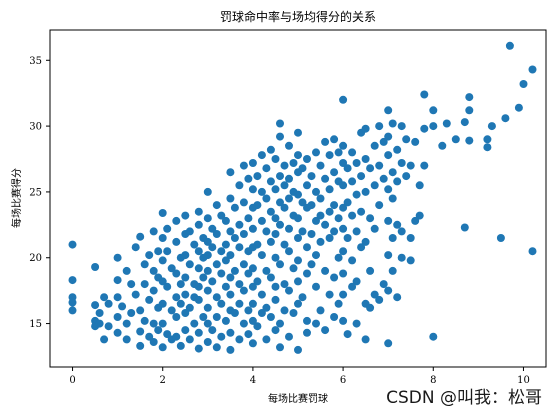 The width and height of the screenshot is (554, 416). Describe the element at coordinates (163, 380) in the screenshot. I see `x-tick-label: 2` at that location.